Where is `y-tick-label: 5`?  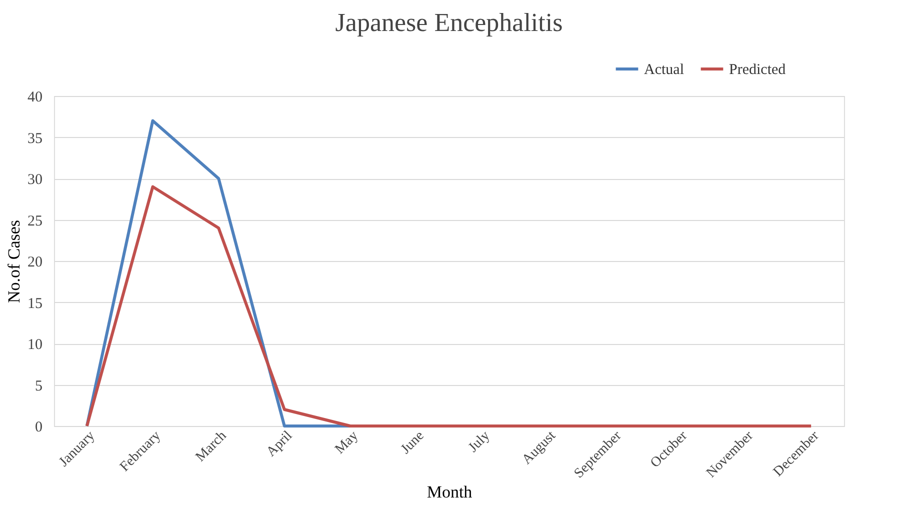 y-tick-label: 5 is located at coordinates (38, 386).